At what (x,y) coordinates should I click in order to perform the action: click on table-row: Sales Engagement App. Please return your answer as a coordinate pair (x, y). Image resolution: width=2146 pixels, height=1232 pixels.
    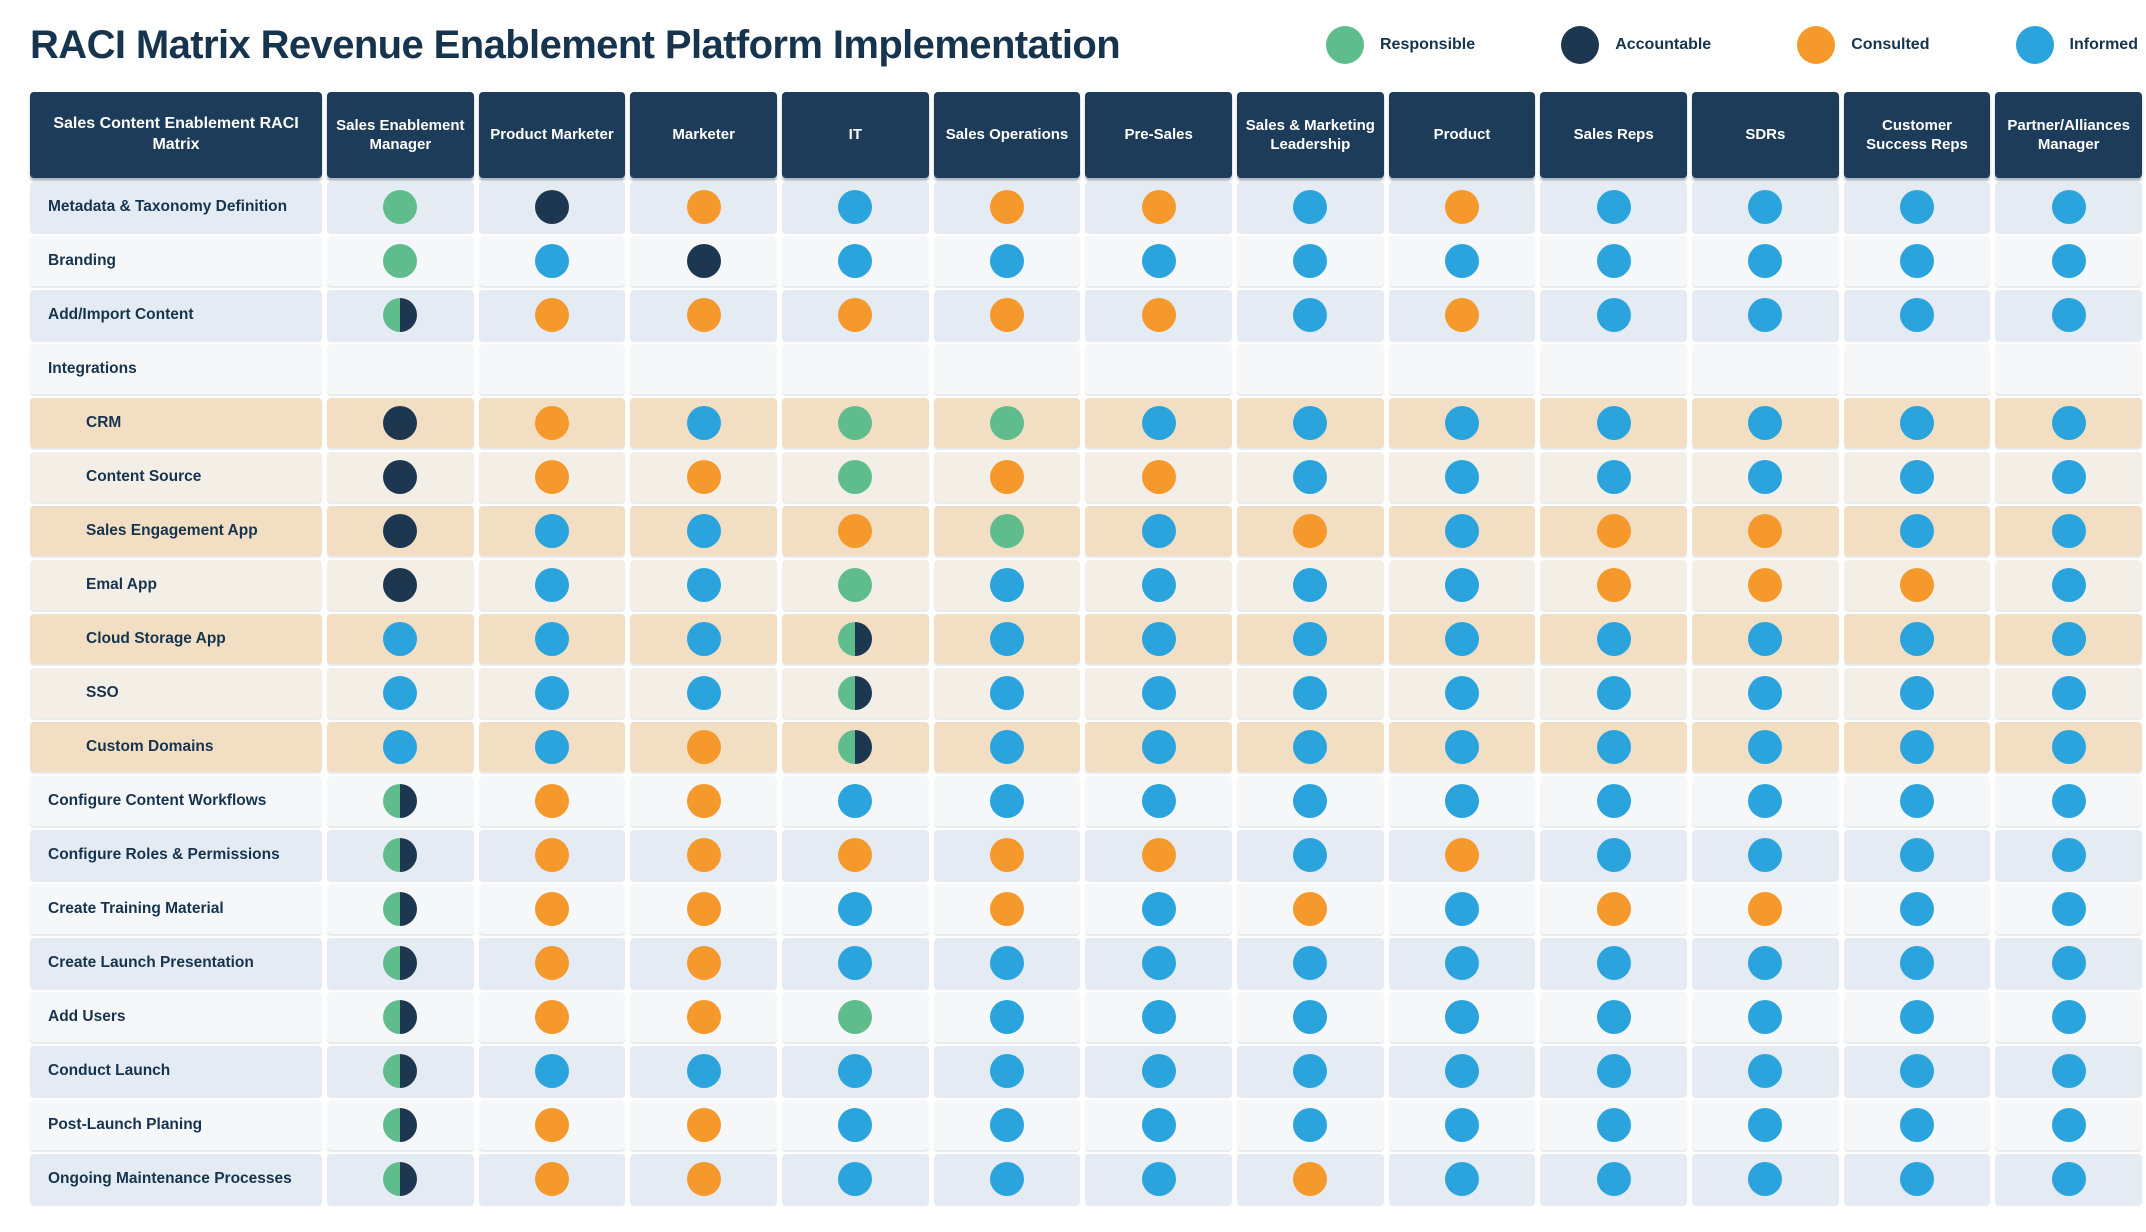
    Looking at the image, I should click on (1086, 531).